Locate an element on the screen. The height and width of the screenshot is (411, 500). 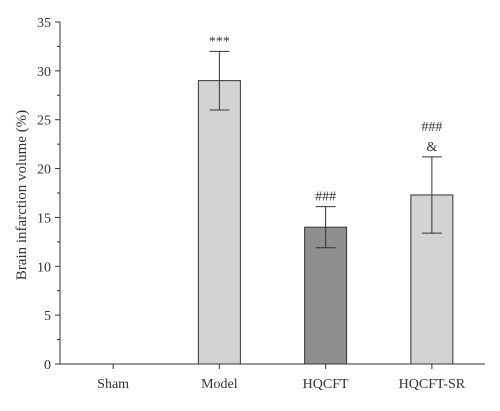
bar-hqcft is located at coordinates (326, 295).